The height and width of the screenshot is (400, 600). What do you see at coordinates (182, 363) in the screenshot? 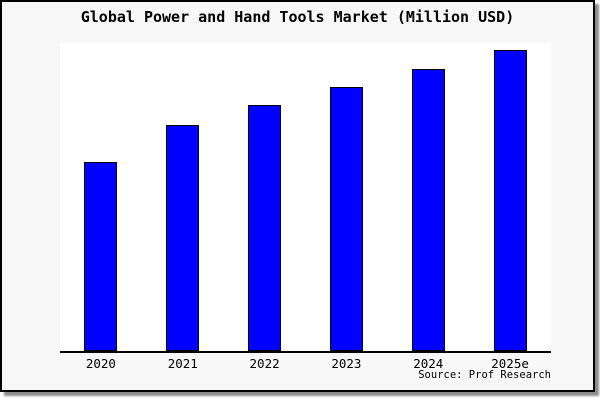
I see `x-tick-label-2021: 2021` at bounding box center [182, 363].